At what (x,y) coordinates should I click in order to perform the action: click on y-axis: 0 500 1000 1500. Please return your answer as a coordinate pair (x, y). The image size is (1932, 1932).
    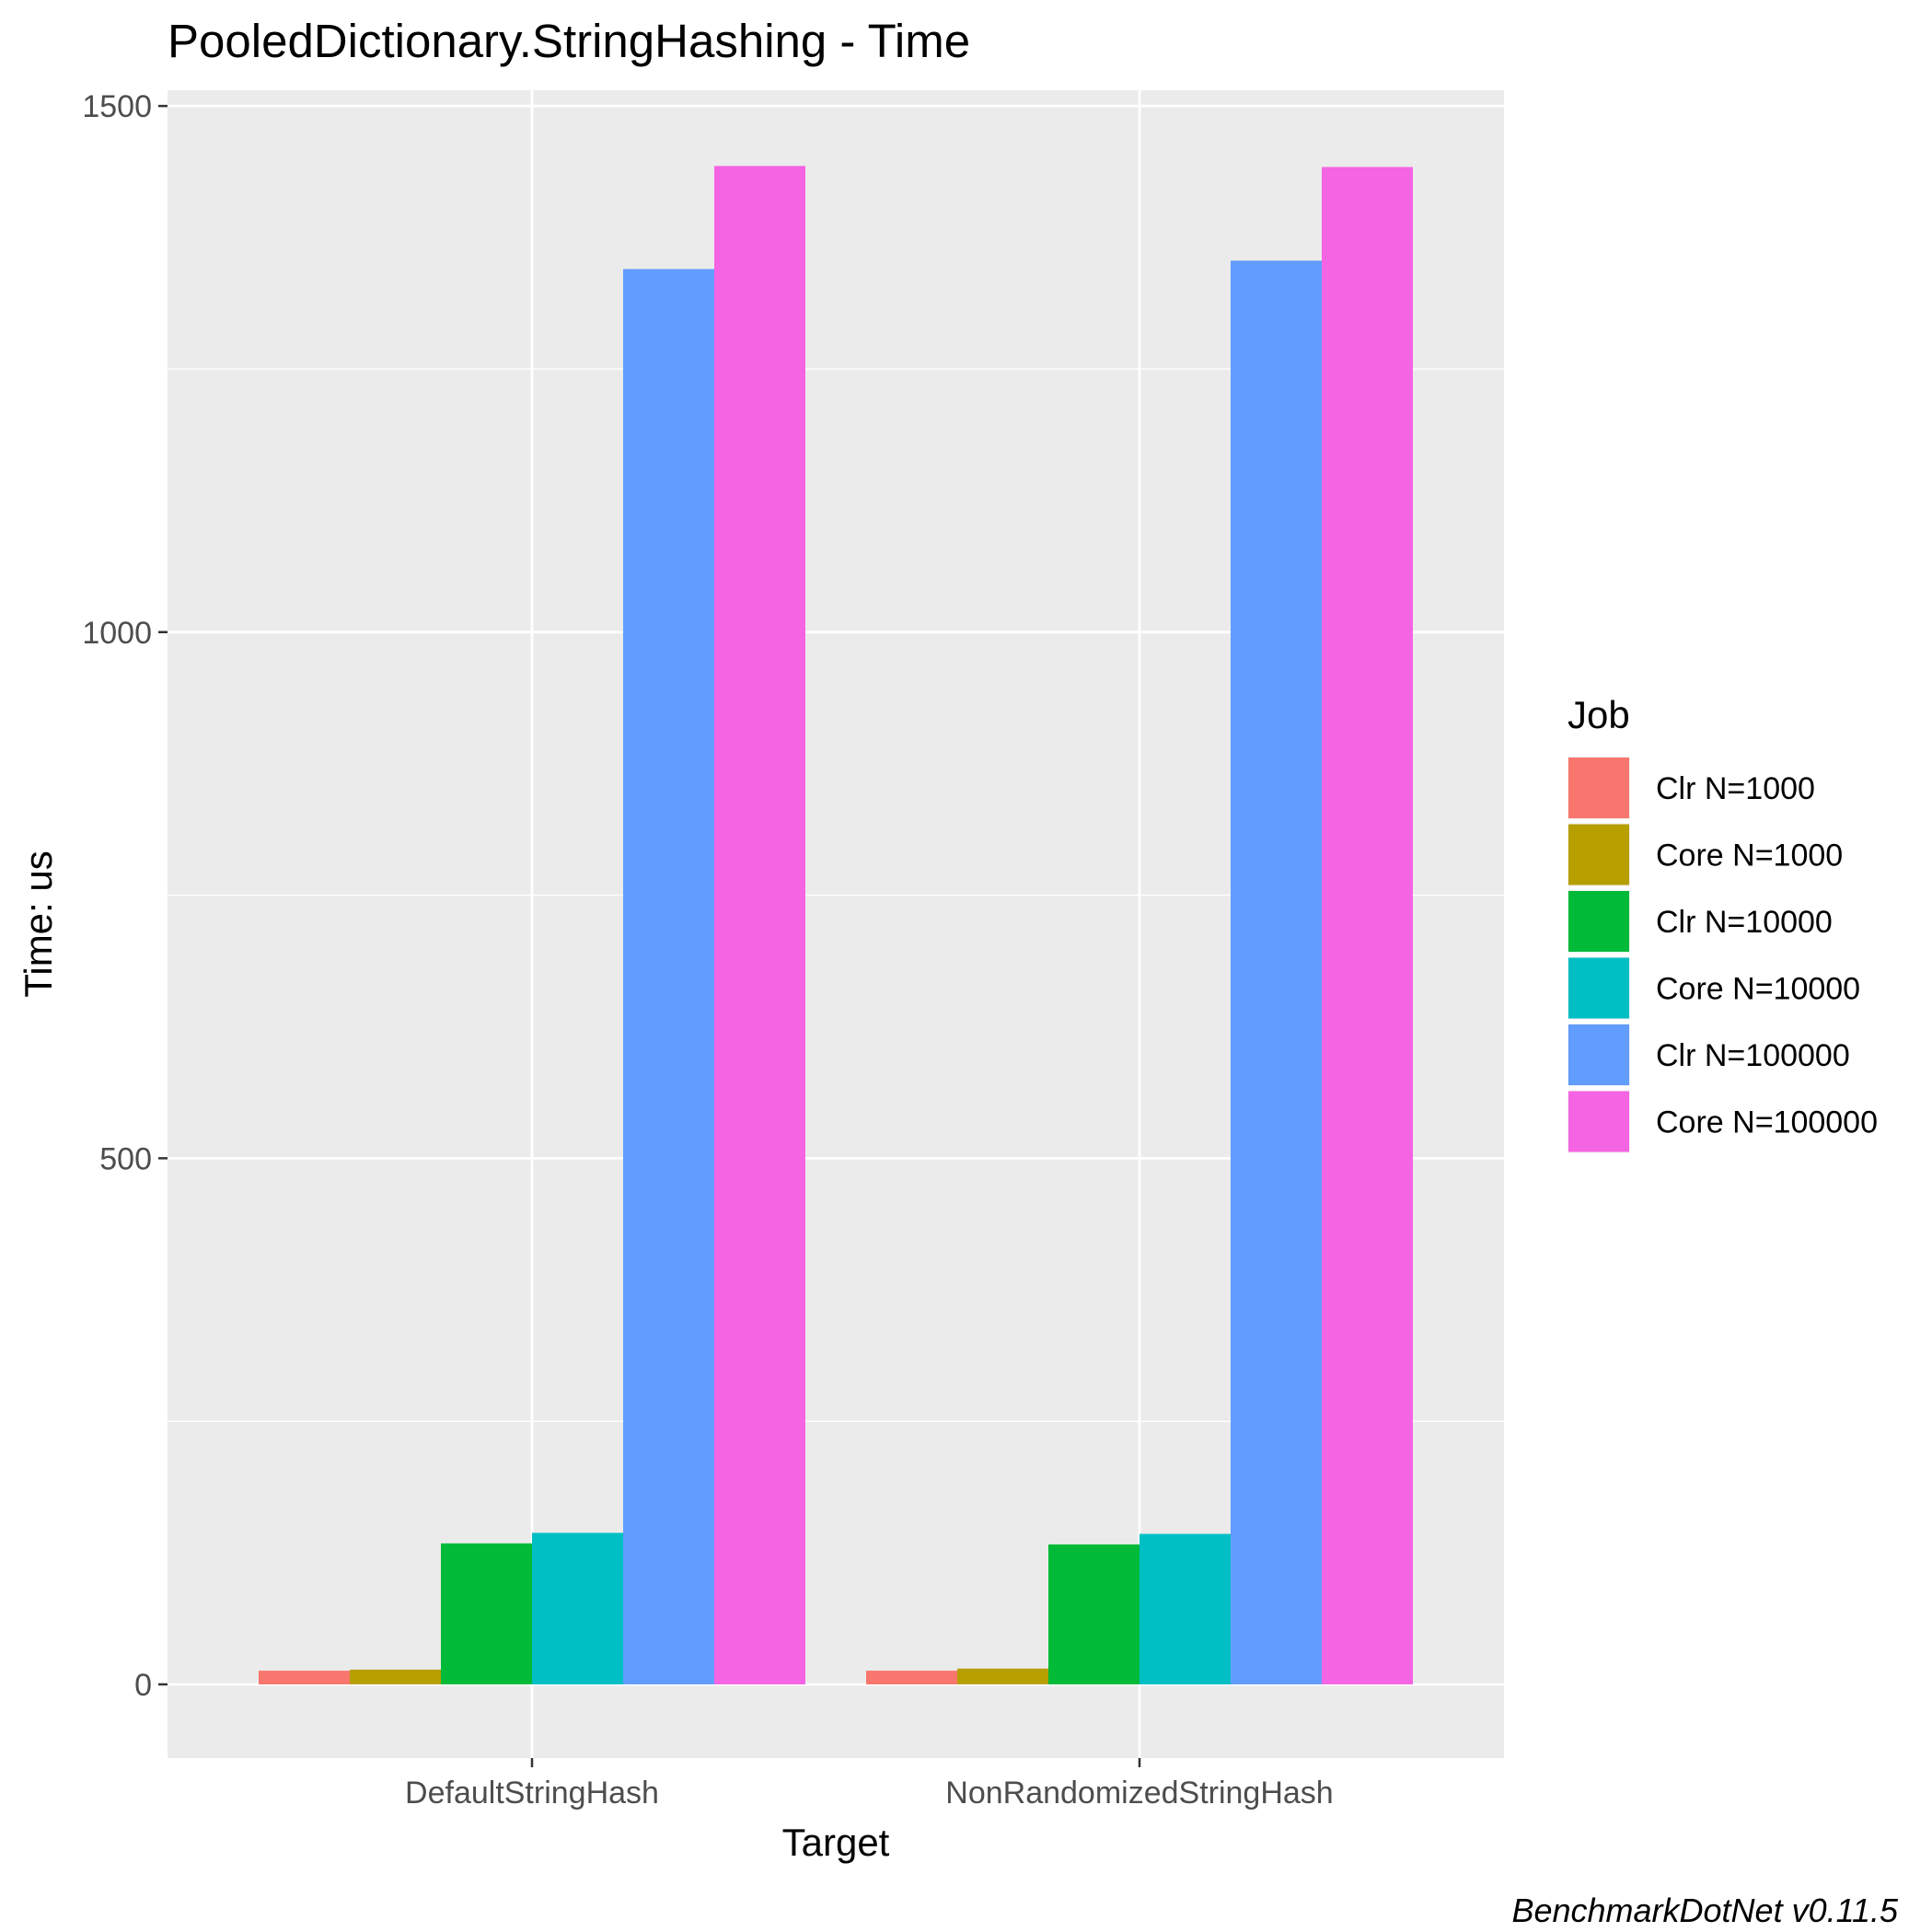
    Looking at the image, I should click on (125, 896).